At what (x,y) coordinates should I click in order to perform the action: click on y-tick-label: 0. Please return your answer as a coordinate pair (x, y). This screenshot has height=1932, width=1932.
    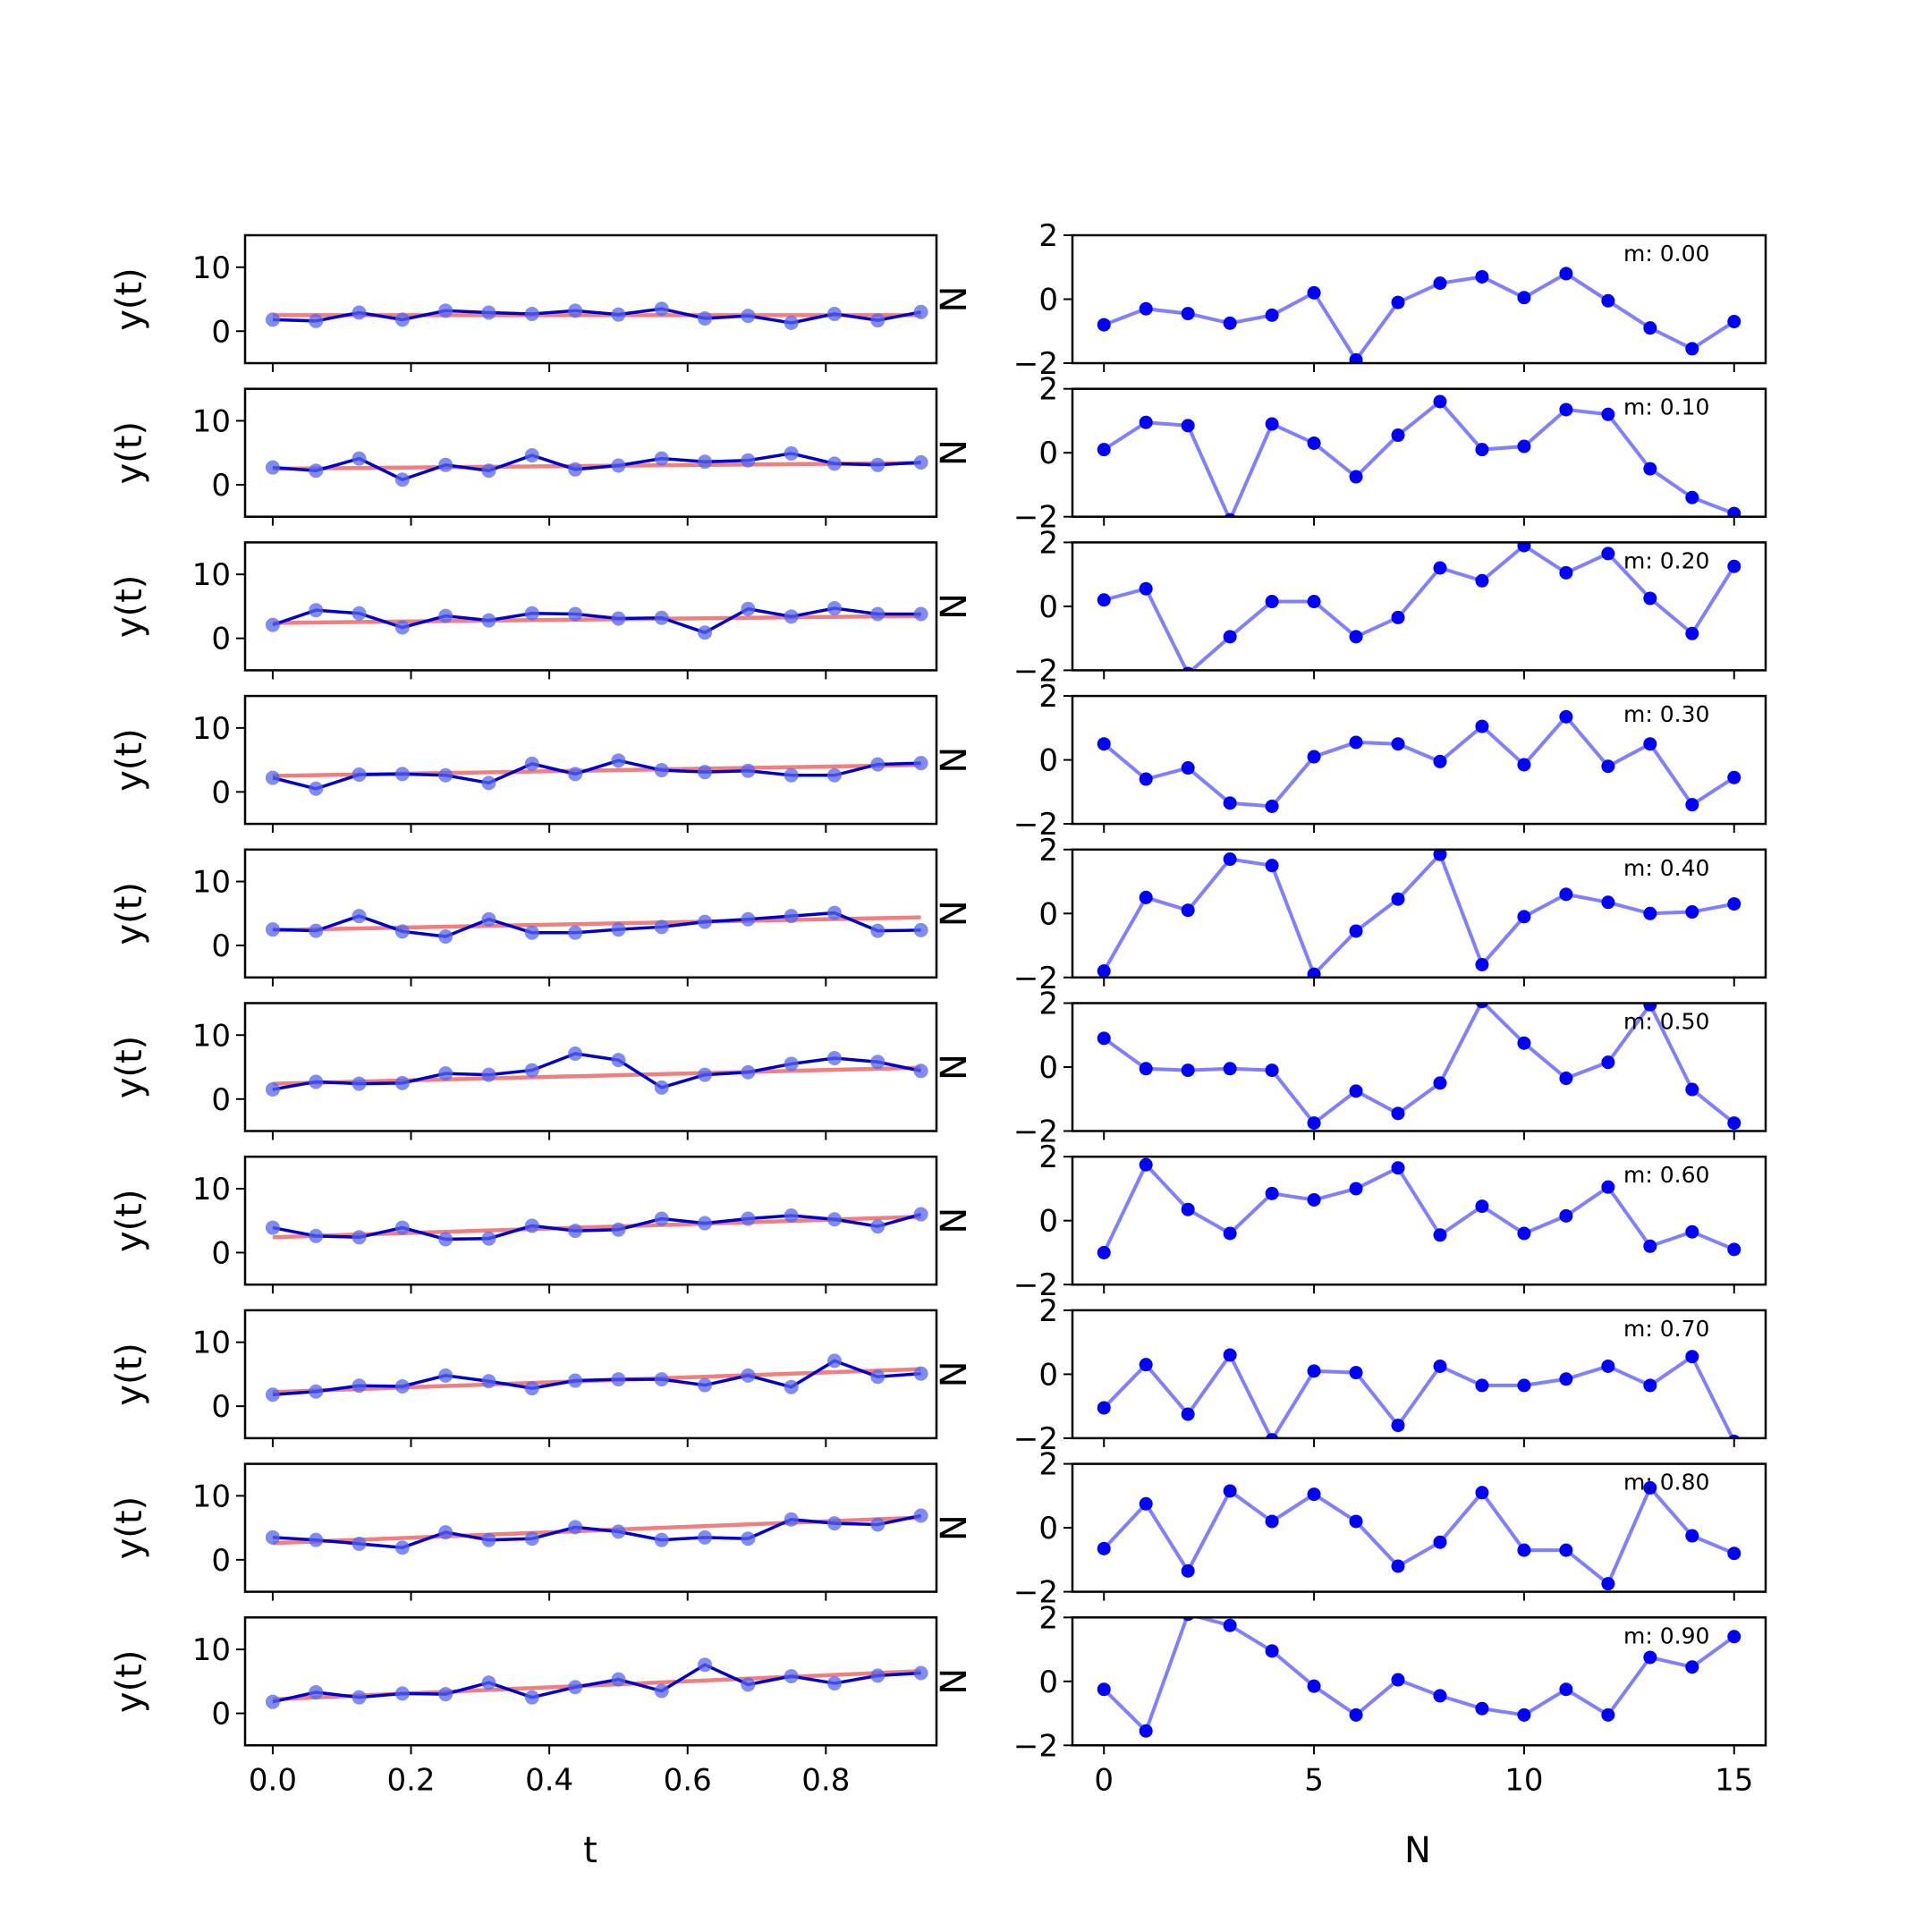
    Looking at the image, I should click on (221, 1561).